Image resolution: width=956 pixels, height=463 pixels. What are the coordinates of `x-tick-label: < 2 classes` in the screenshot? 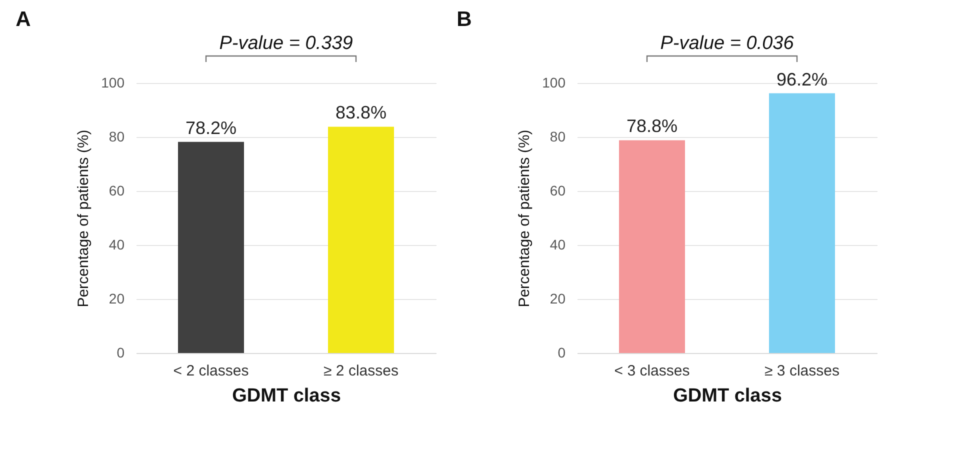 It's located at (211, 371).